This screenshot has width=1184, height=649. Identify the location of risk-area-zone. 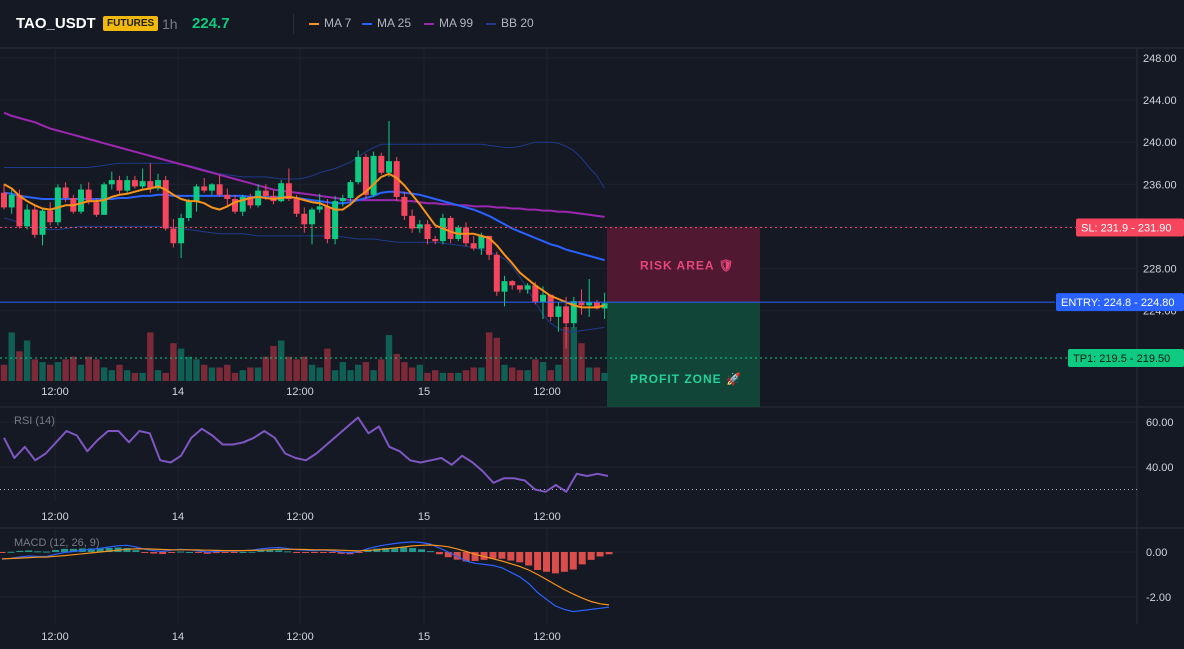
(683, 265).